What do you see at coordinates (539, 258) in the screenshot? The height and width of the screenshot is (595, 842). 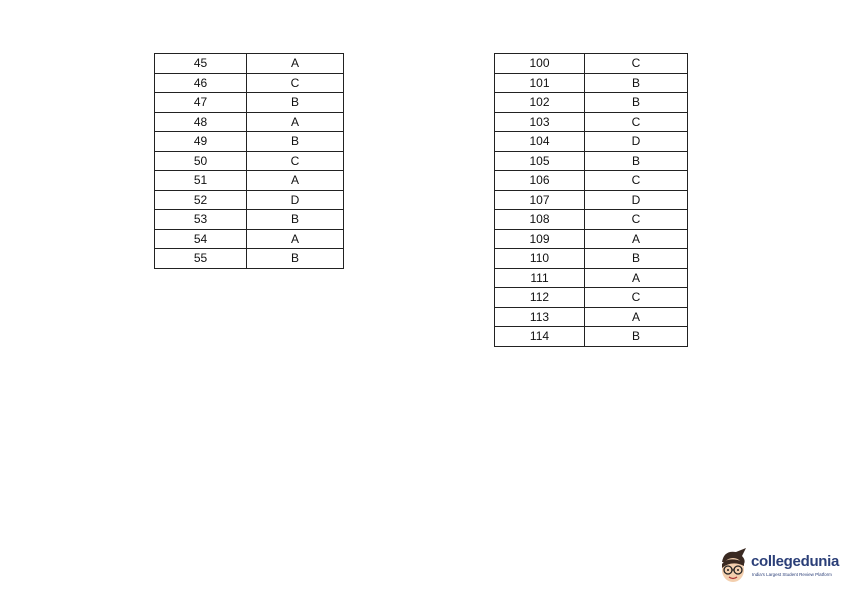 I see `question-number-cell: 110` at bounding box center [539, 258].